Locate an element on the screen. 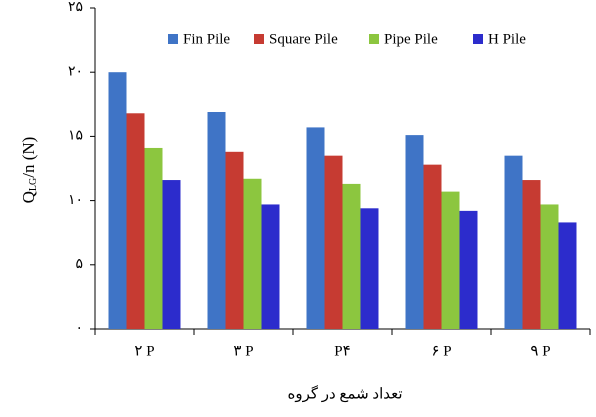  x-tick-label: ۹ P is located at coordinates (540, 351).